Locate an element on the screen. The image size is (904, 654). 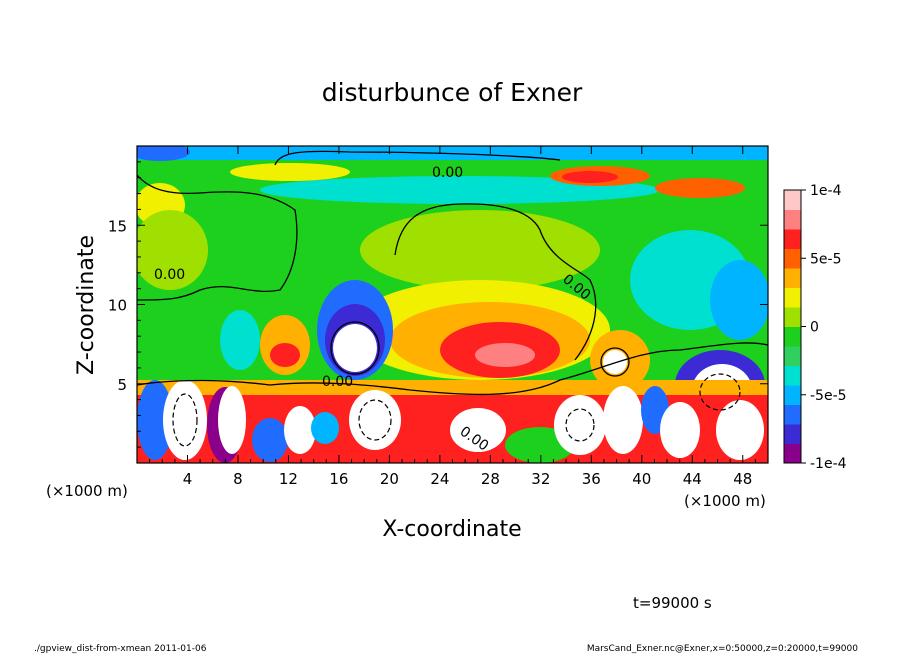
right-blue is located at coordinates (739, 300).